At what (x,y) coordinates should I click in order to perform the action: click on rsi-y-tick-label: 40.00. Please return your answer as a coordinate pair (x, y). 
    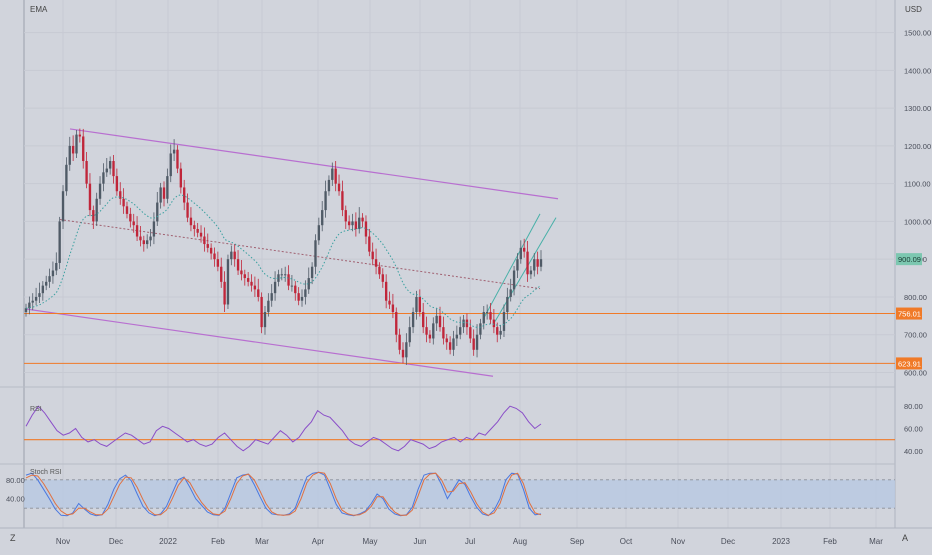
    Looking at the image, I should click on (913, 451).